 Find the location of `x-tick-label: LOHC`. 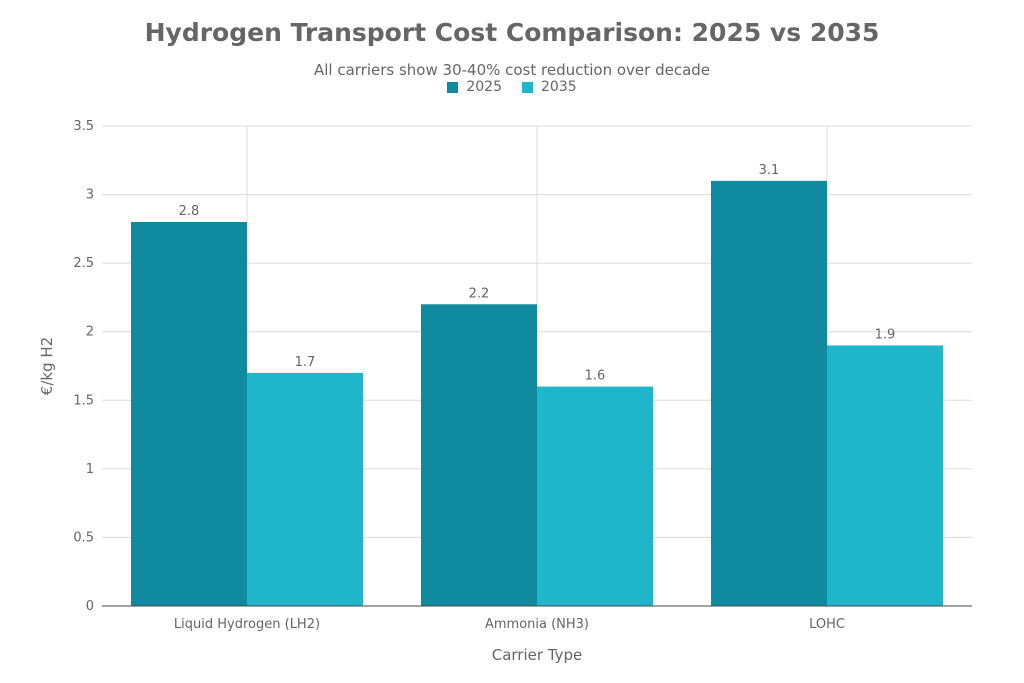

x-tick-label: LOHC is located at coordinates (827, 624).